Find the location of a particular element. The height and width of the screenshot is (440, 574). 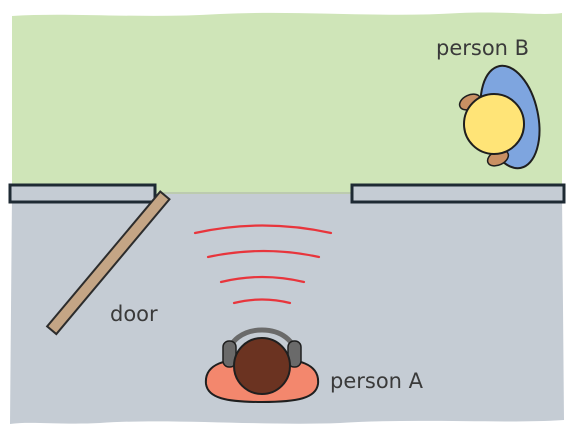

sound-waves-icon is located at coordinates (263, 264).